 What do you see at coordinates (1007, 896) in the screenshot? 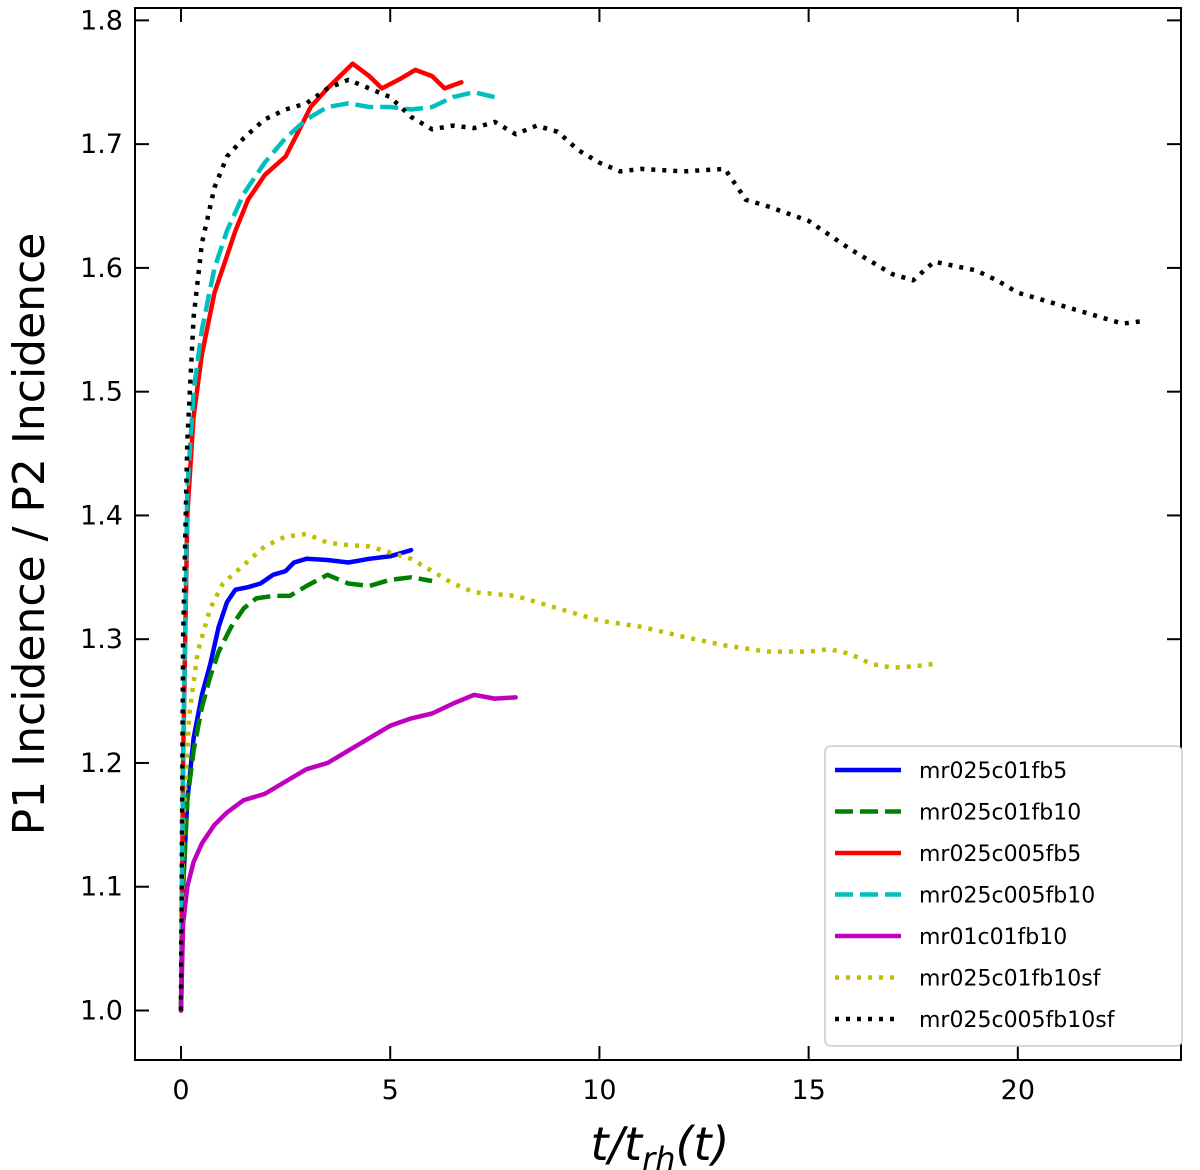
I see `legend-label-mr025c005fb10: mr025c005fb10` at bounding box center [1007, 896].